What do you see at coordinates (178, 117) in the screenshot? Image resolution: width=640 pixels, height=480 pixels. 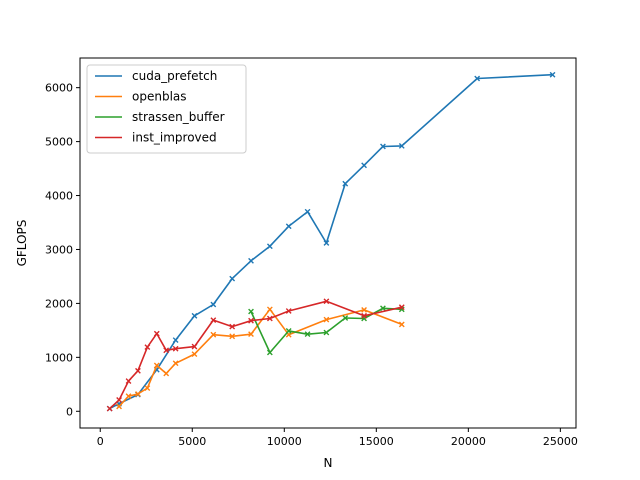 I see `legend-label: strassen_buffer` at bounding box center [178, 117].